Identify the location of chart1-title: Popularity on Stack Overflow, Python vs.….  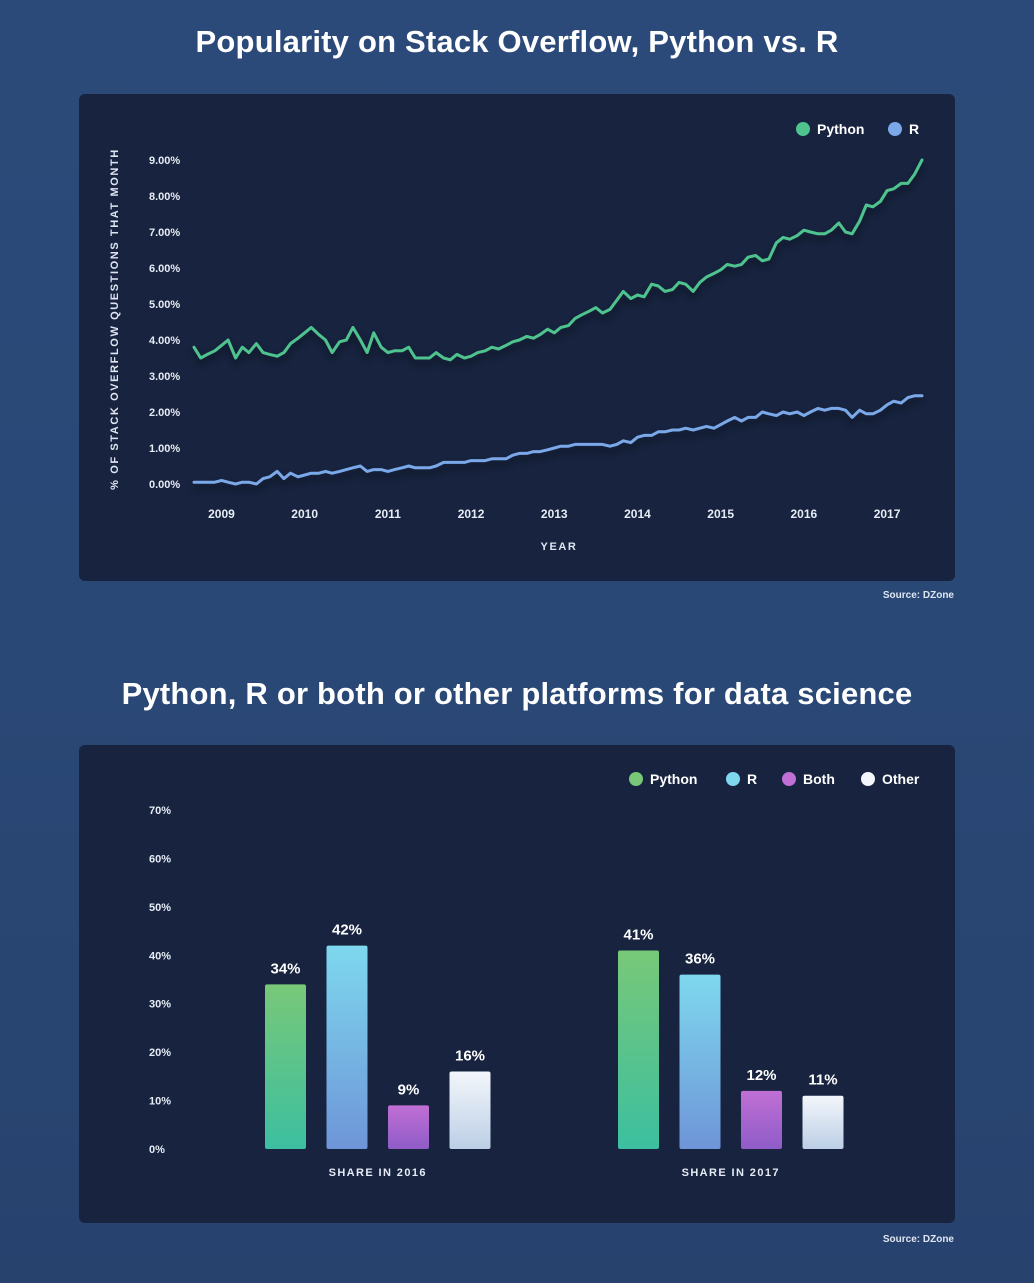
(517, 41).